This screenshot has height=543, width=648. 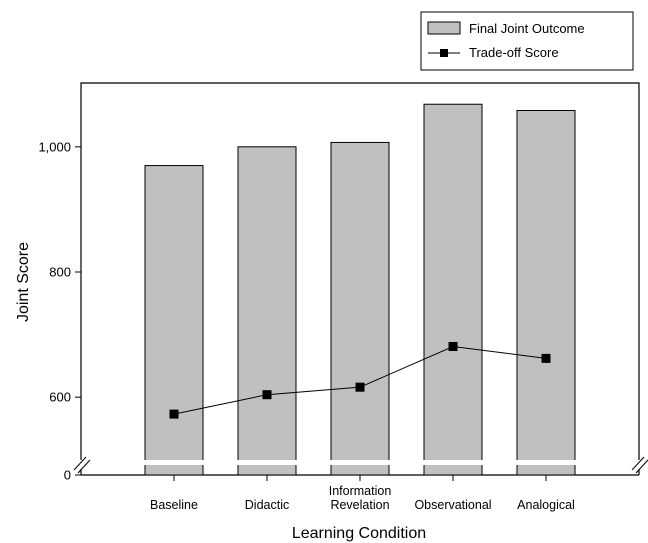 I want to click on x-category-label-2-line-0: Information, so click(x=360, y=491).